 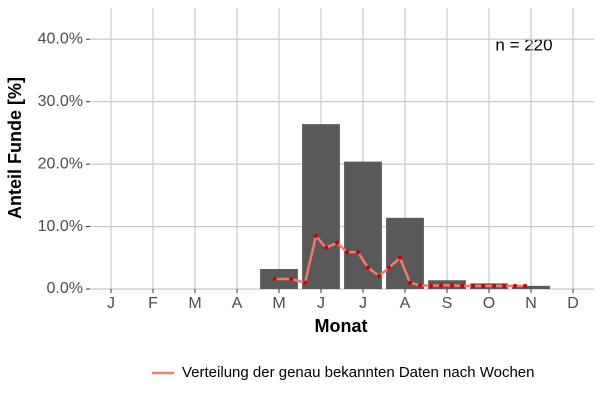 What do you see at coordinates (523, 44) in the screenshot?
I see `annotation: n = 220` at bounding box center [523, 44].